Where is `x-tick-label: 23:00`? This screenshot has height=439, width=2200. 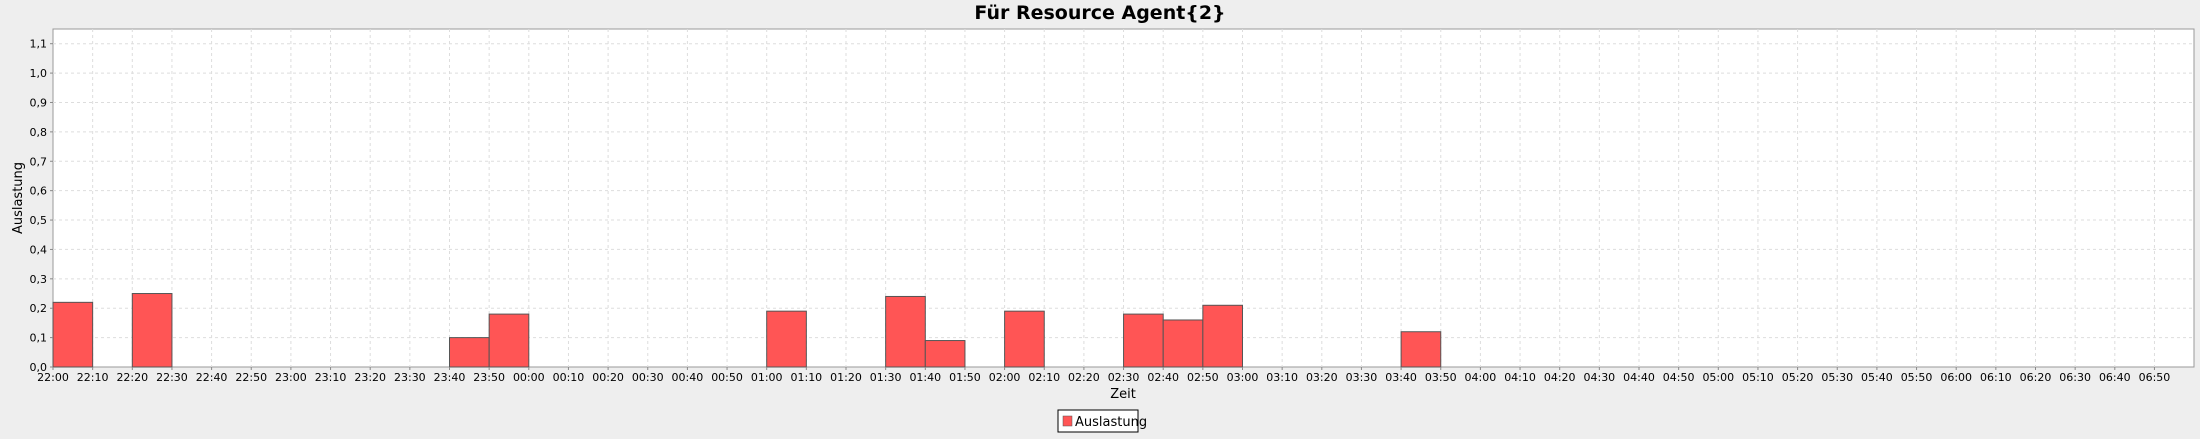
x-tick-label: 23:00 is located at coordinates (291, 377).